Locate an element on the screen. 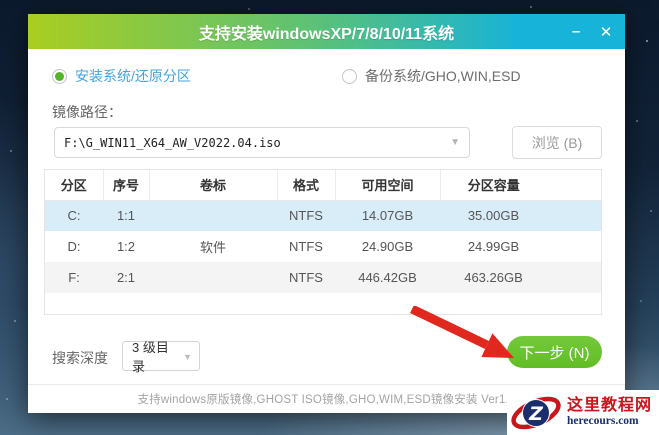 The width and height of the screenshot is (659, 435). cell: D: is located at coordinates (74, 246).